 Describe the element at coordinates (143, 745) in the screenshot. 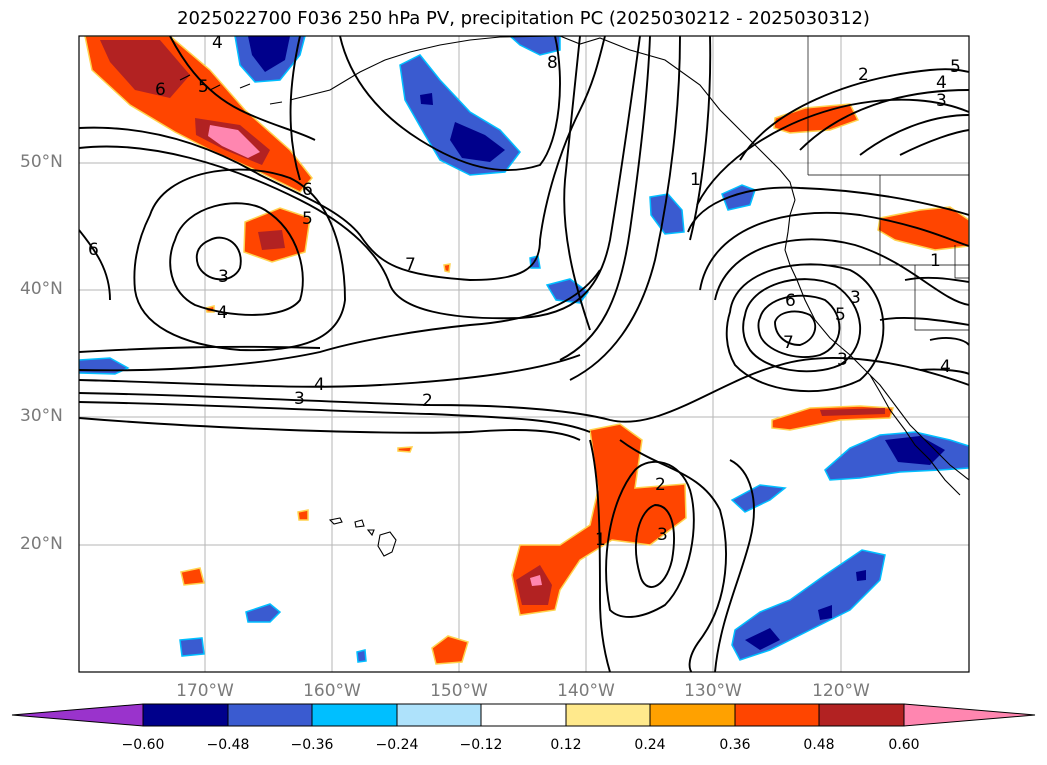

I see `colorbar-tick-label: −0.60` at that location.